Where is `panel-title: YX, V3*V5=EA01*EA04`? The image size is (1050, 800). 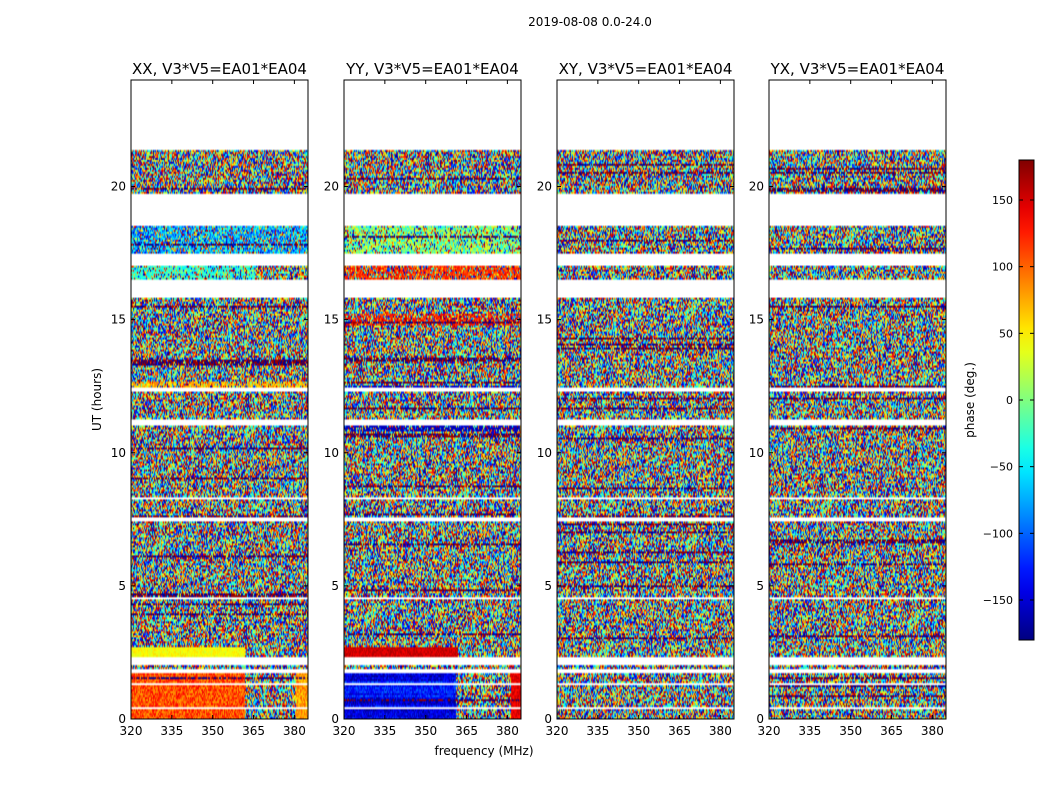 panel-title: YX, V3*V5=EA01*EA04 is located at coordinates (857, 69).